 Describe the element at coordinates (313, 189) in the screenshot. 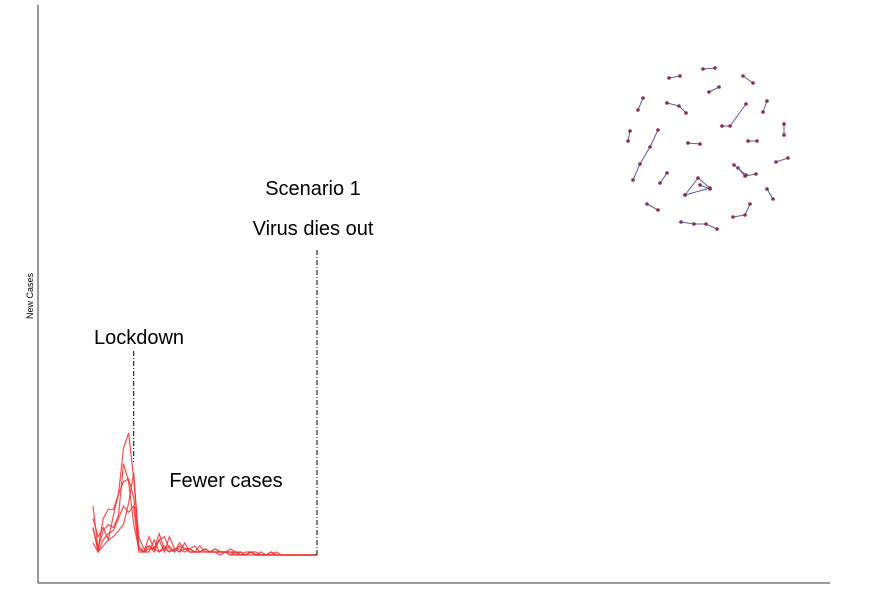

I see `annotation-scenario: Scenario 1` at that location.